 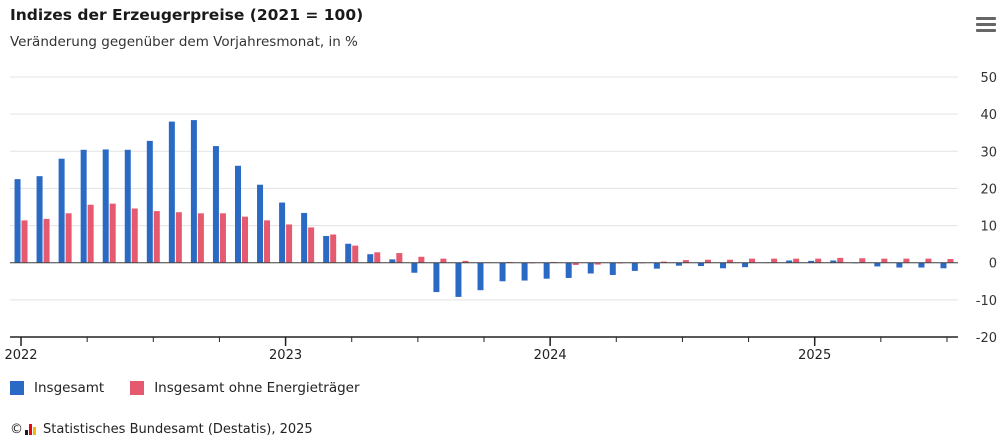 What do you see at coordinates (257, 388) in the screenshot?
I see `legend-label-ohne-energie: Insgesamt ohne Energieträger` at bounding box center [257, 388].